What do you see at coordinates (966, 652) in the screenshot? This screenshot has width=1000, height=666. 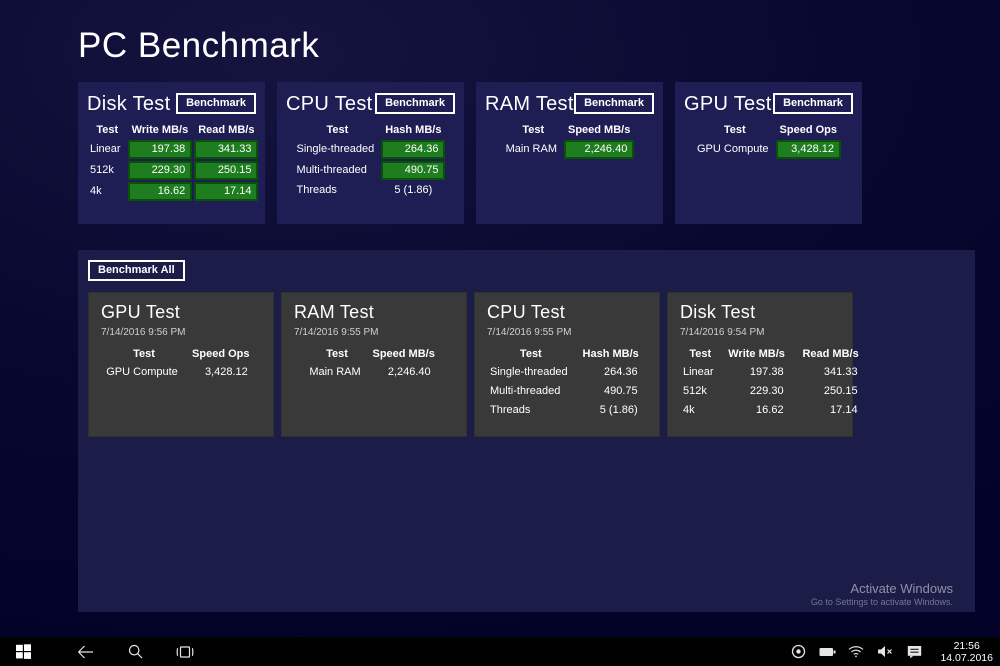 I see `taskbar-clock: 21:56 14.07.2016` at bounding box center [966, 652].